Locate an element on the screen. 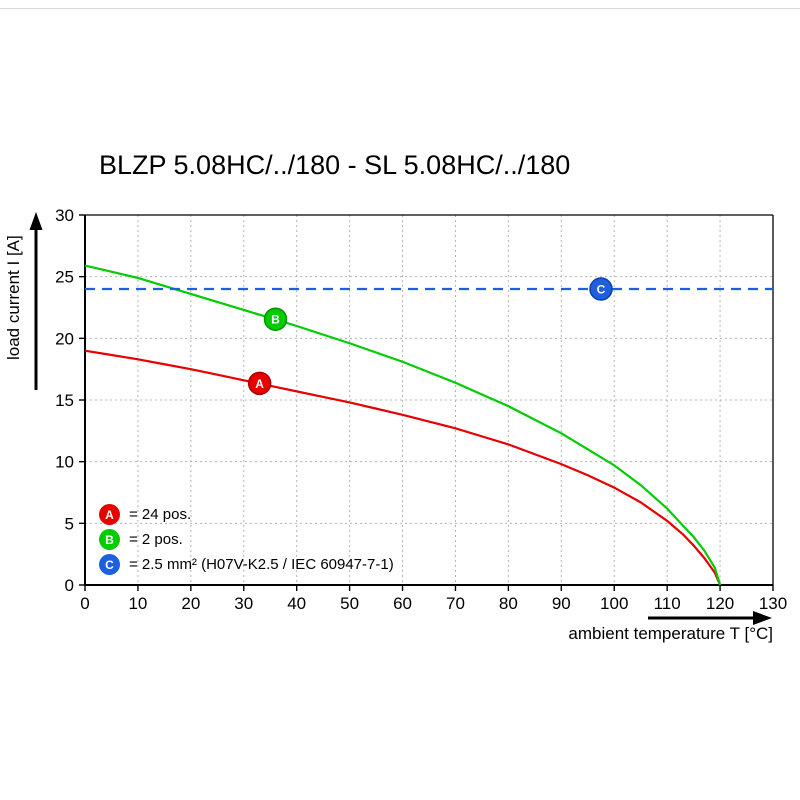 Image resolution: width=800 pixels, height=800 pixels. x-axis-label: ambient temperature T [°C] is located at coordinates (670, 633).